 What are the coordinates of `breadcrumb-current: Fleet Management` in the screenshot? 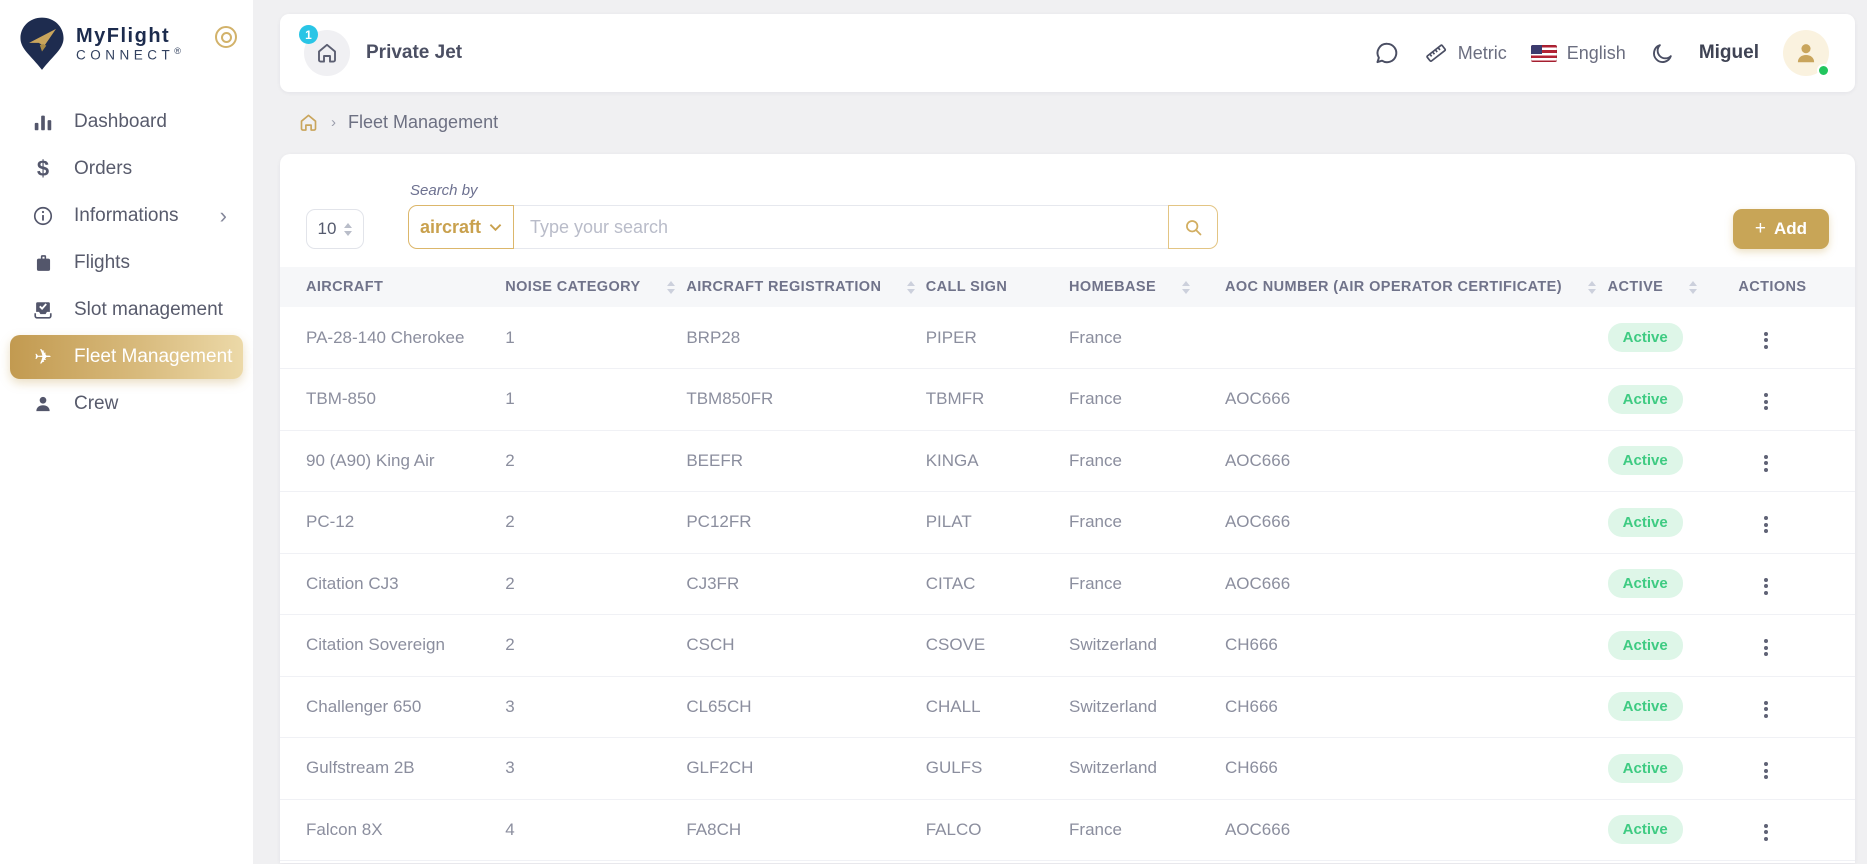 It's located at (423, 122).